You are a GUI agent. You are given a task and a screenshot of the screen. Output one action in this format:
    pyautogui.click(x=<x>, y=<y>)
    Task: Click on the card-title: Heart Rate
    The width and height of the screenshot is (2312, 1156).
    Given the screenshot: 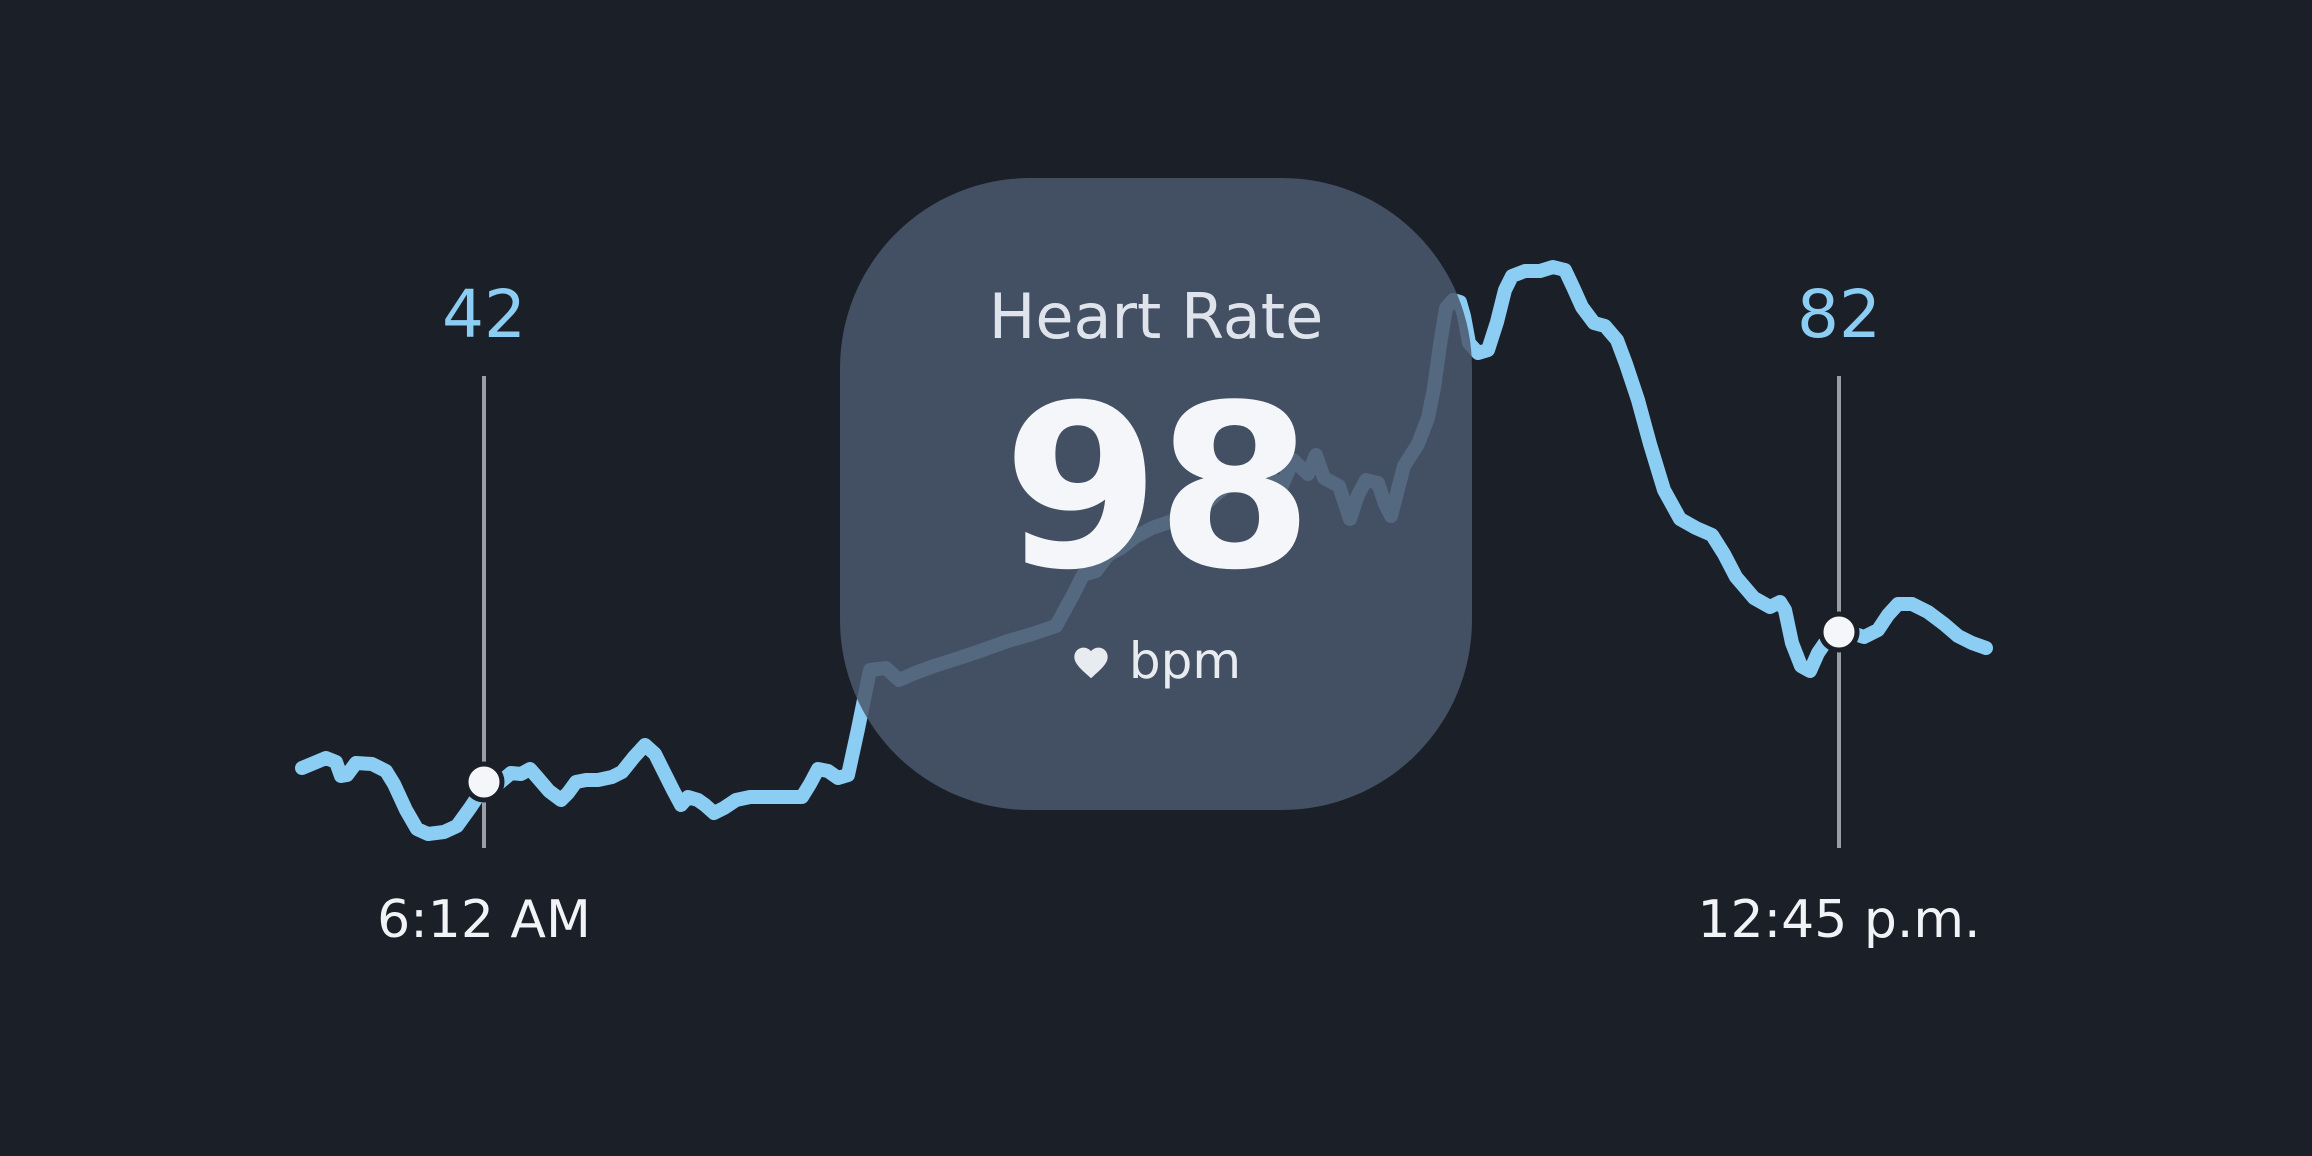 What is the action you would take?
    pyautogui.click(x=1156, y=316)
    